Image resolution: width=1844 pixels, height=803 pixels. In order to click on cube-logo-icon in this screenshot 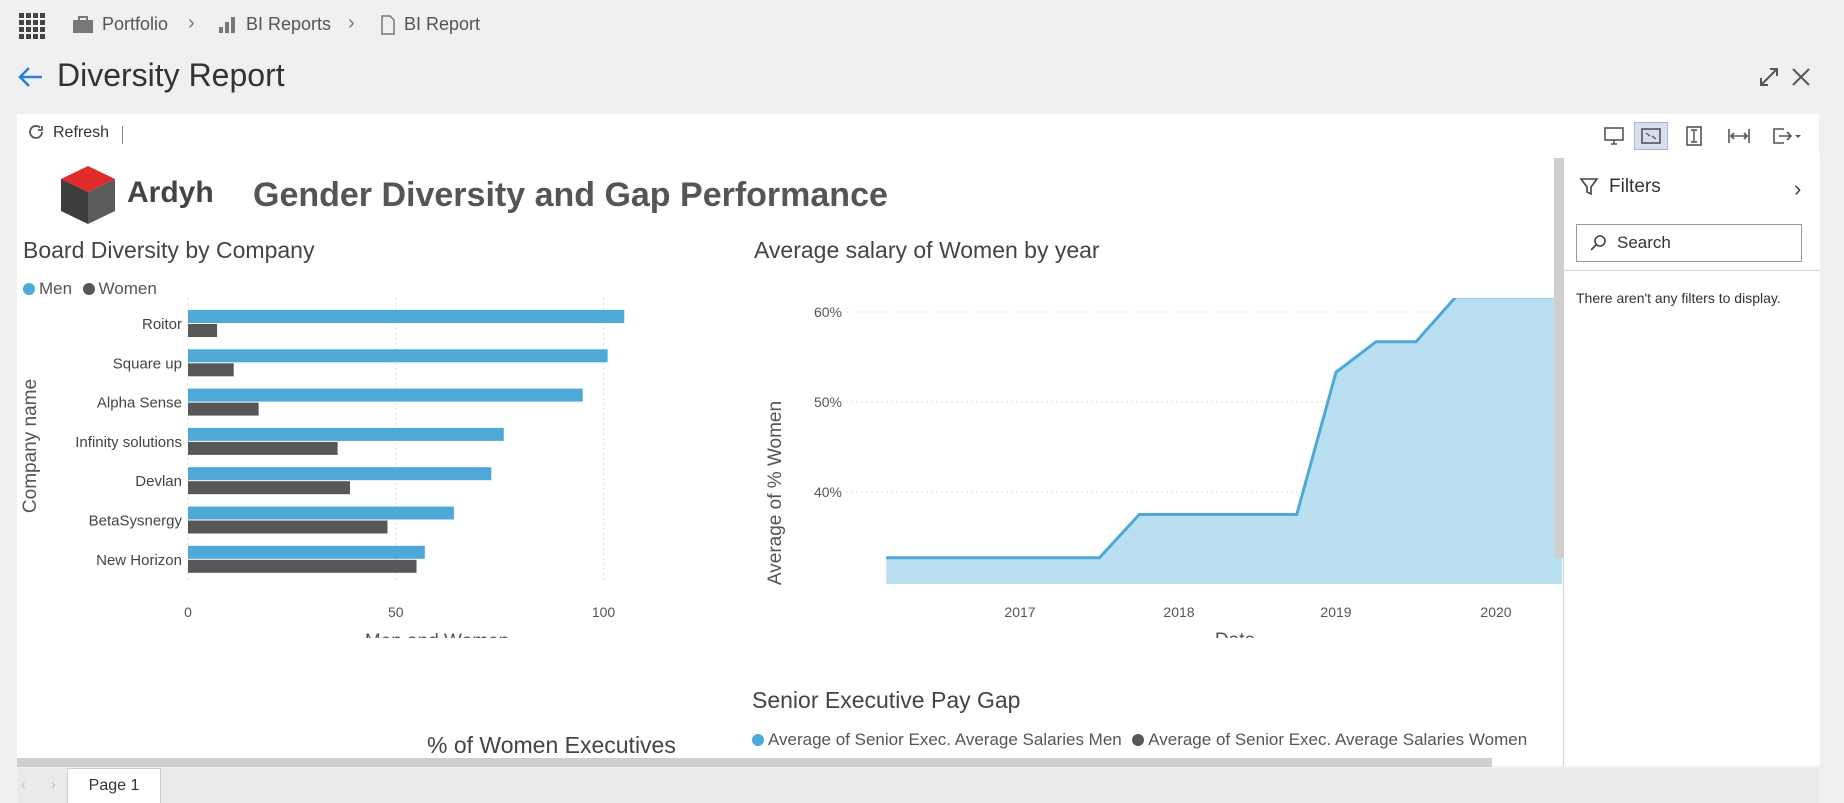, I will do `click(88, 195)`.